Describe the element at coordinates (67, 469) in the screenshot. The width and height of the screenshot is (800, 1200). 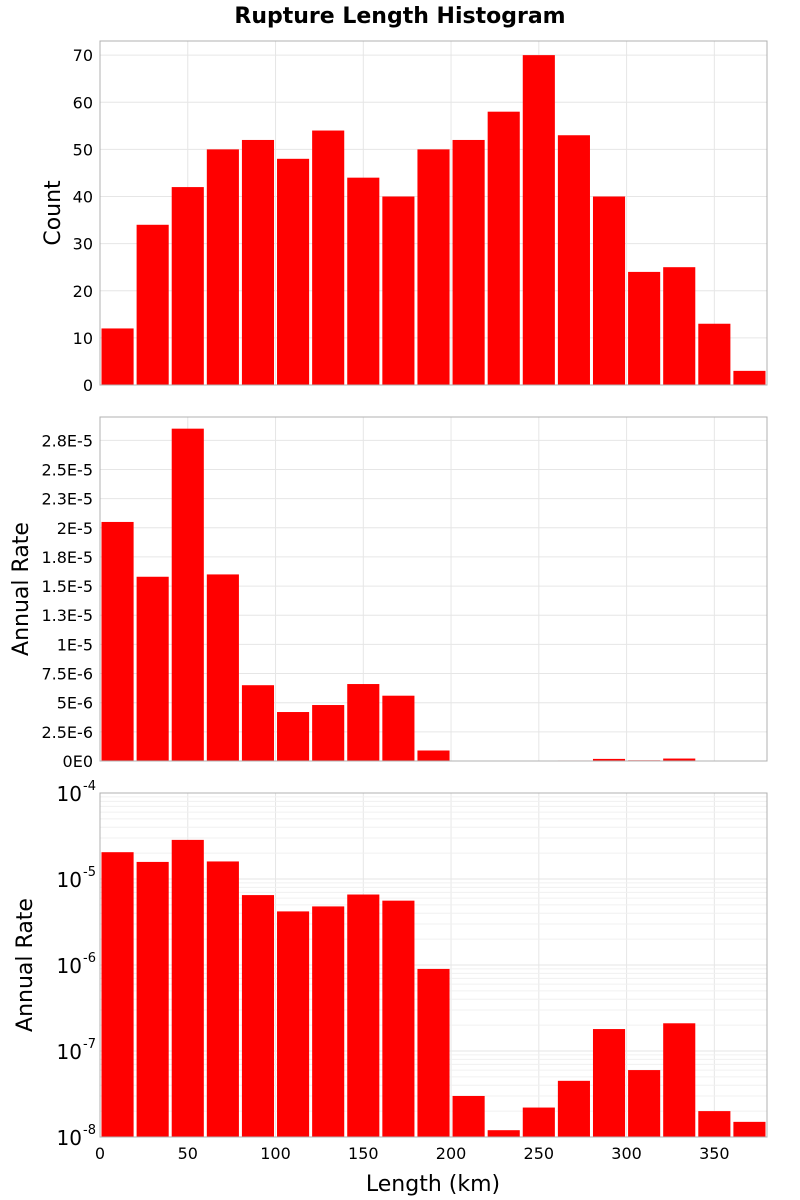
I see `y-tick-label: 2.5E-5` at that location.